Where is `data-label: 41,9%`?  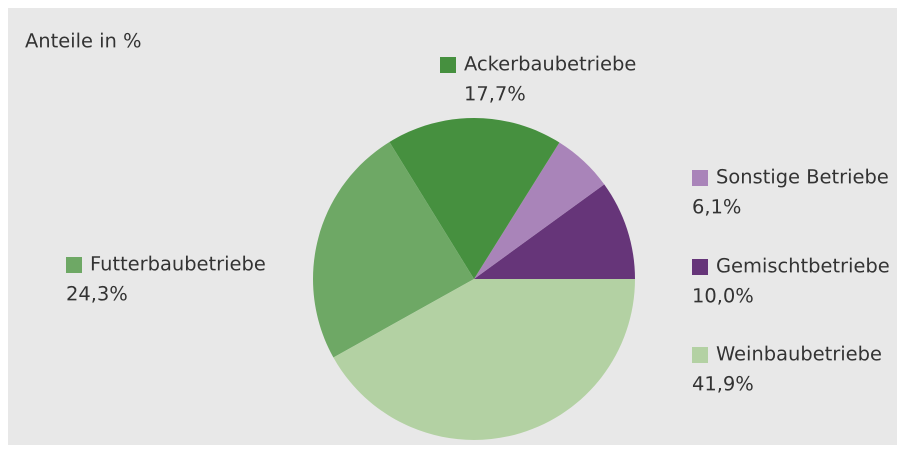
data-label: 41,9% is located at coordinates (722, 384).